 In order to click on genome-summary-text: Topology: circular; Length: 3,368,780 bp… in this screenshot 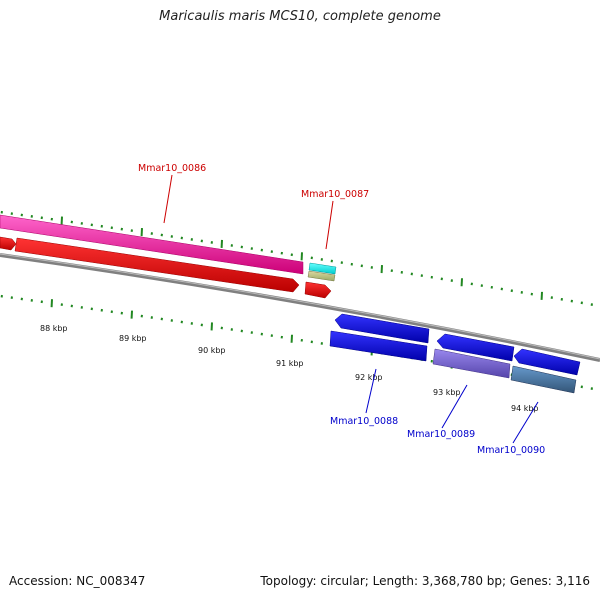, I will do `click(425, 581)`.